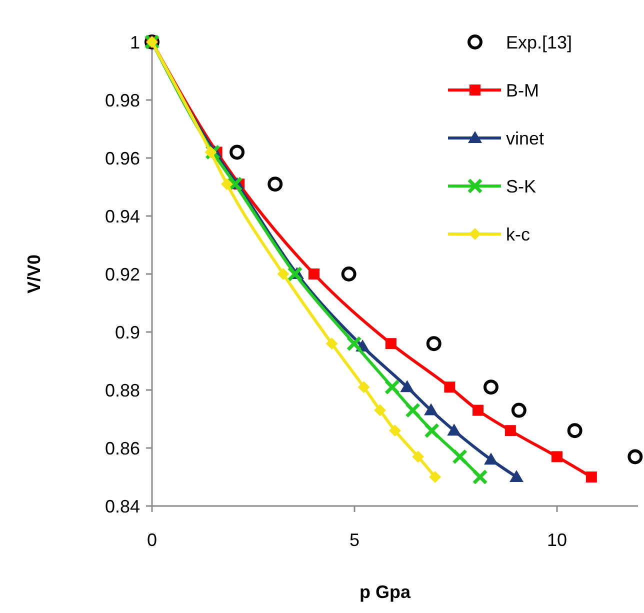  What do you see at coordinates (122, 506) in the screenshot?
I see `y-tick-label: 0.84` at bounding box center [122, 506].